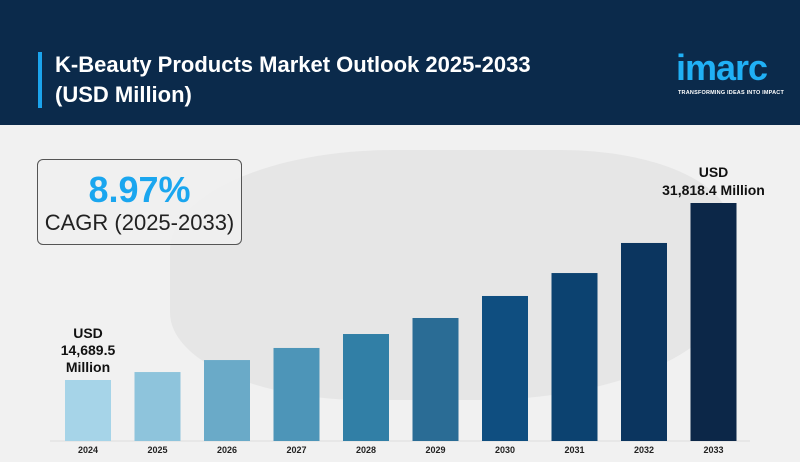 This screenshot has width=800, height=462. What do you see at coordinates (644, 341) in the screenshot?
I see `bar-2032` at bounding box center [644, 341].